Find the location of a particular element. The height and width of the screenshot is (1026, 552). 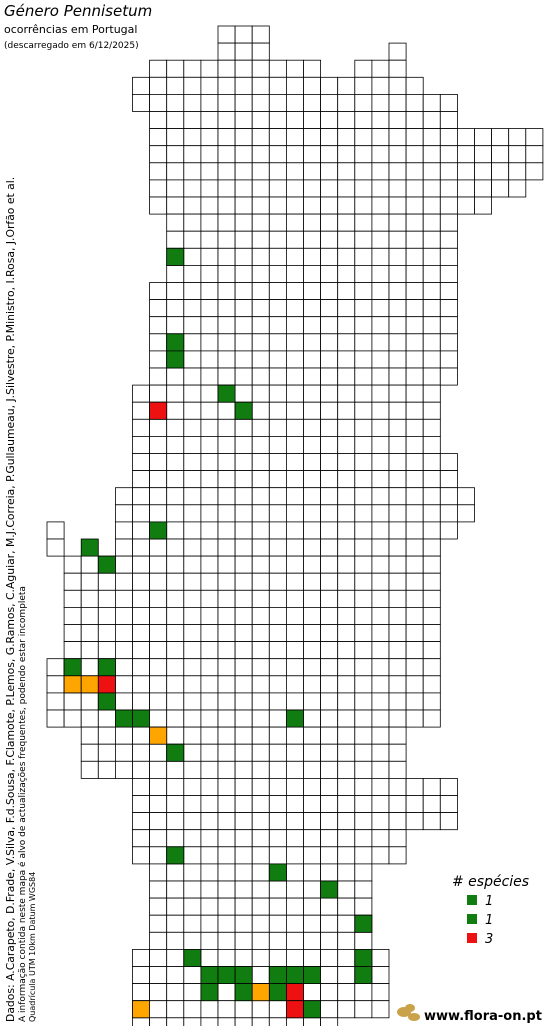

logo-icon is located at coordinates (408, 1012).